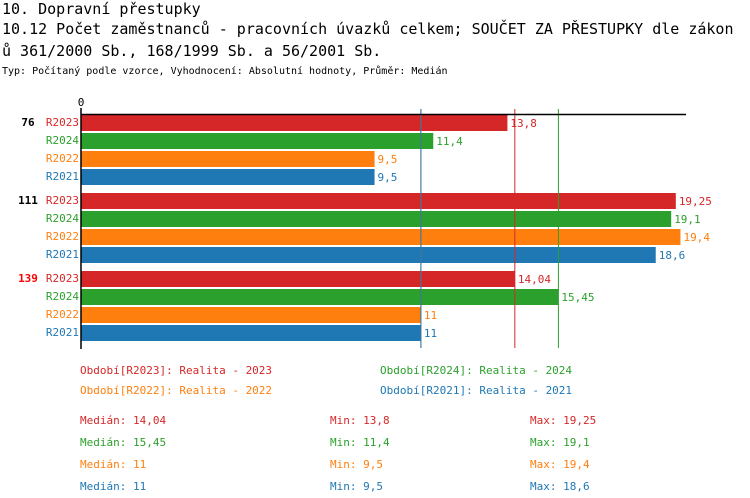  Describe the element at coordinates (449, 141) in the screenshot. I see `data-label: 11,4` at that location.